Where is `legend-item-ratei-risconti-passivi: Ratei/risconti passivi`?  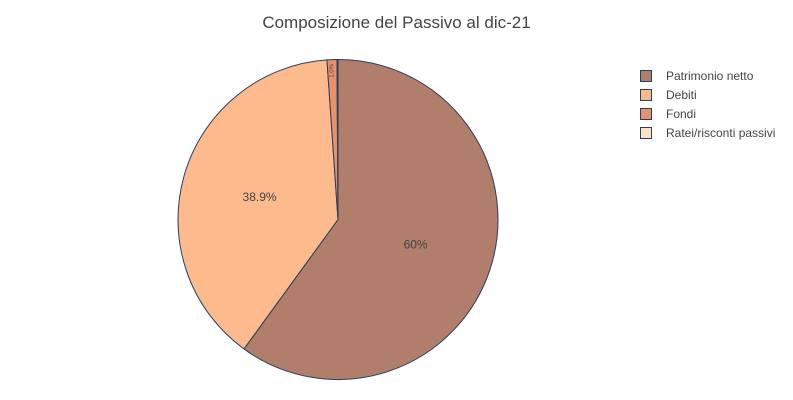 legend-item-ratei-risconti-passivi: Ratei/risconti passivi is located at coordinates (707, 132).